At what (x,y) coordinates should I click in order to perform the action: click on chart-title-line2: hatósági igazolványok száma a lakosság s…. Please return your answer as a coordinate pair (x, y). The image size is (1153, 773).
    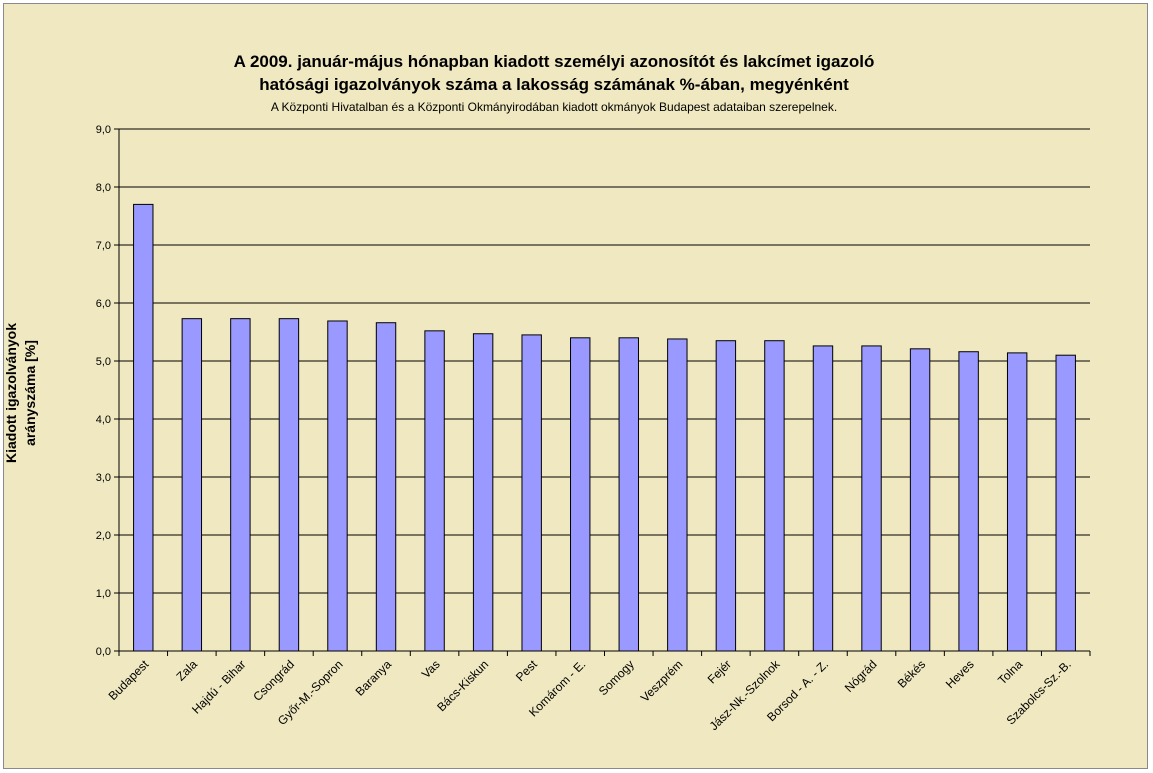
    Looking at the image, I should click on (554, 84).